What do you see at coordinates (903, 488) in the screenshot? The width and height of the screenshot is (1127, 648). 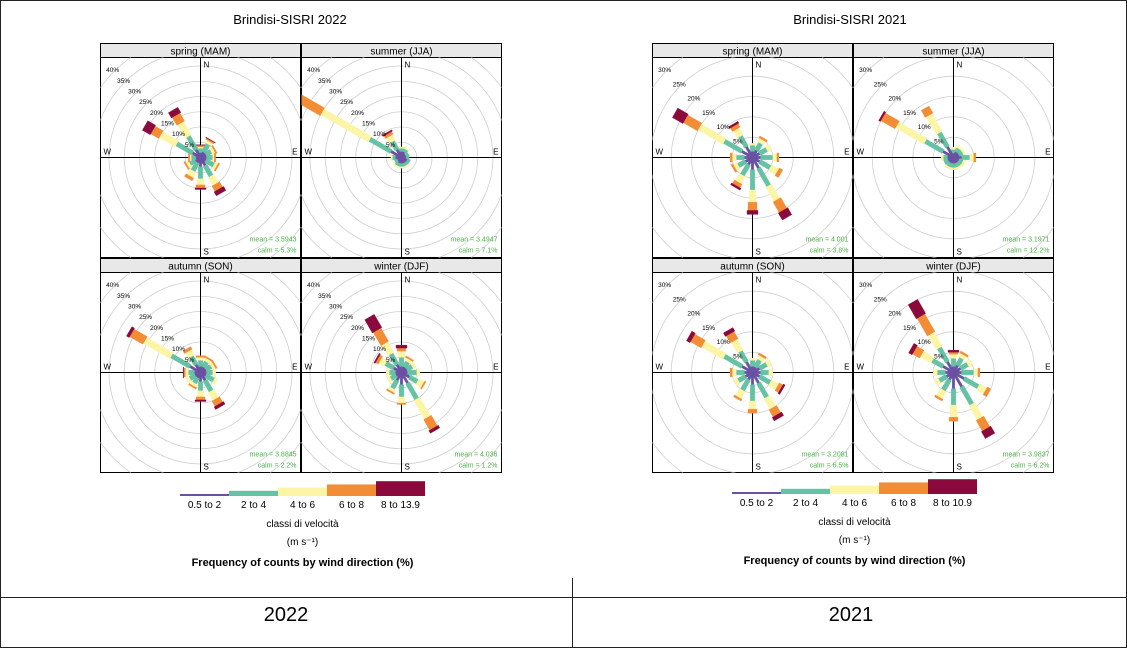 I see `legend-swatch` at bounding box center [903, 488].